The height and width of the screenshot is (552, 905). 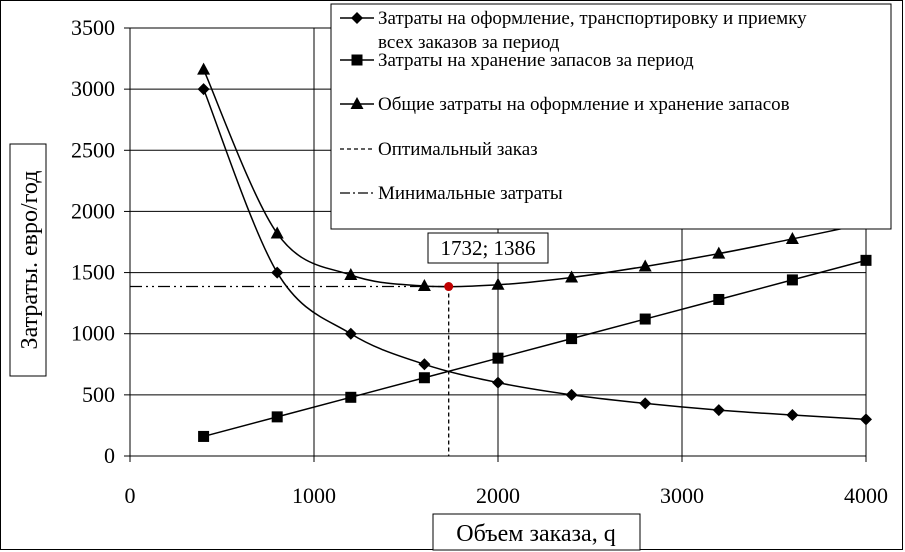 I want to click on x-axis-title-box, so click(x=536, y=532).